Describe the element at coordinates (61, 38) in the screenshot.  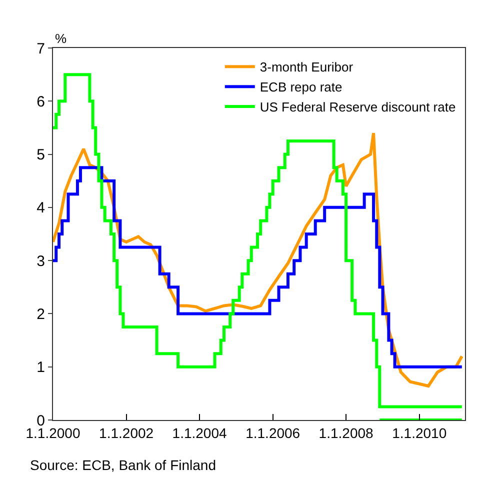
I see `y-axis-title: %` at that location.